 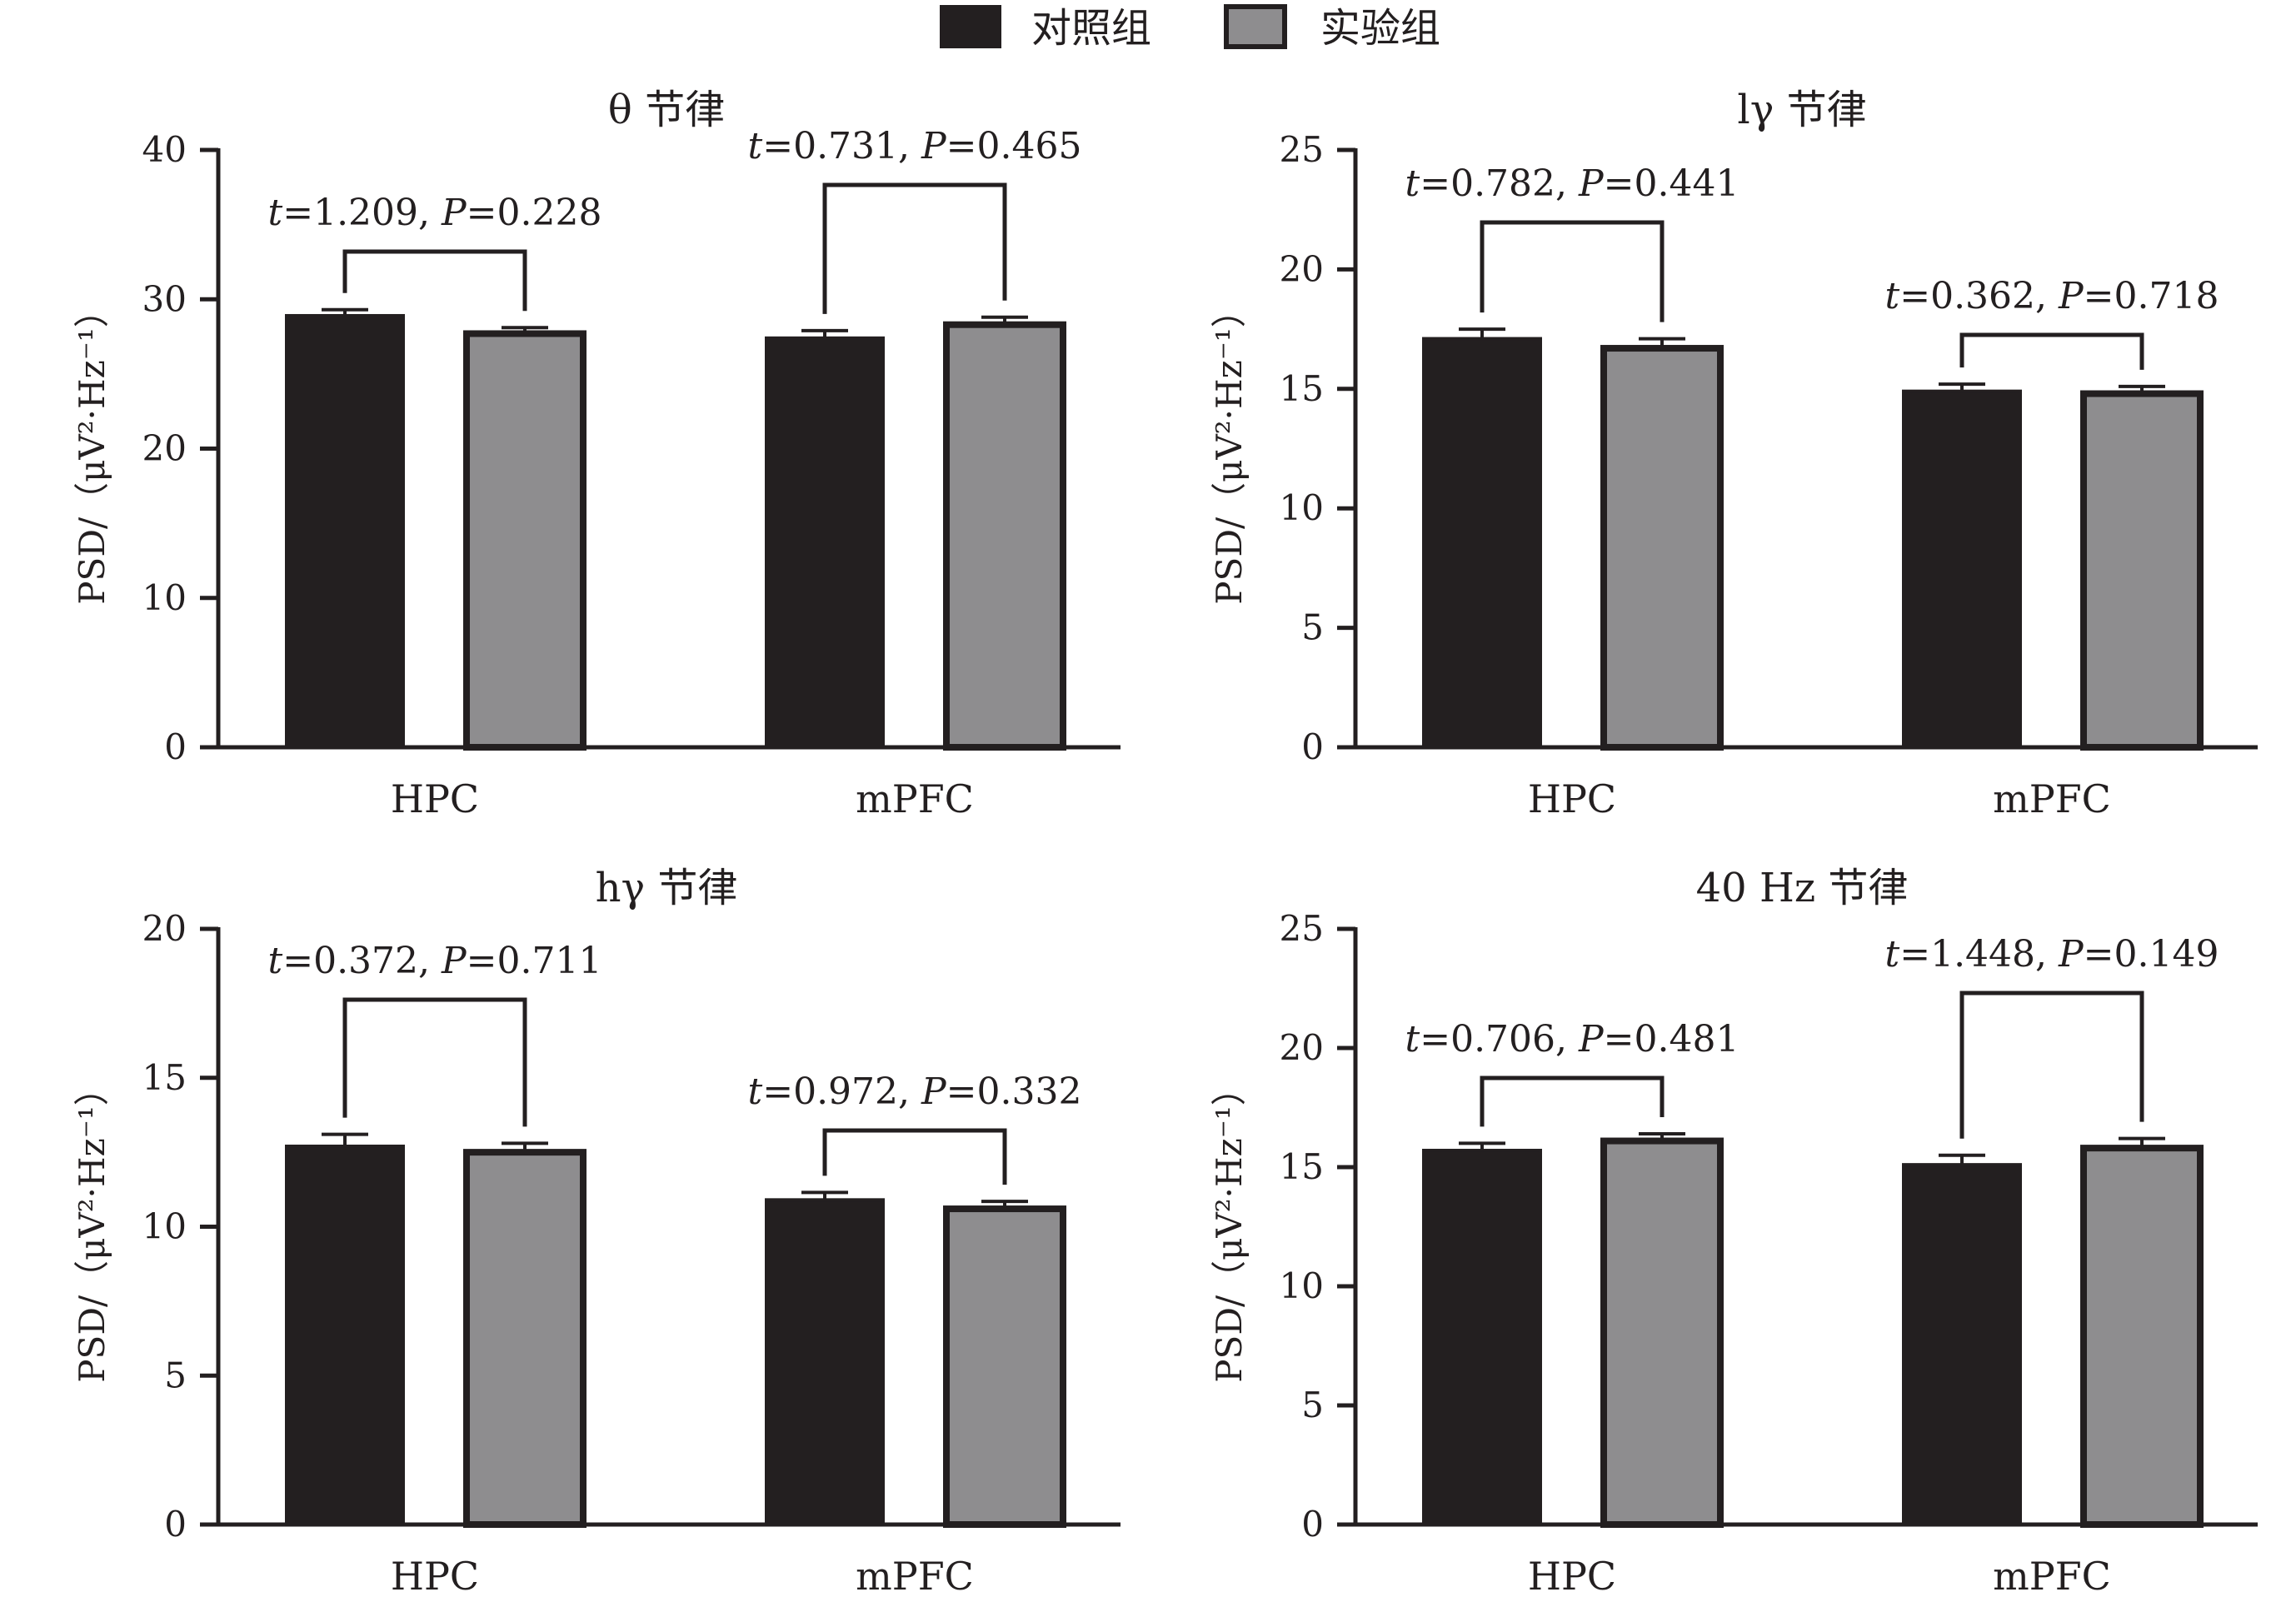 I want to click on stat-p-value: =0.149, so click(x=2151, y=954).